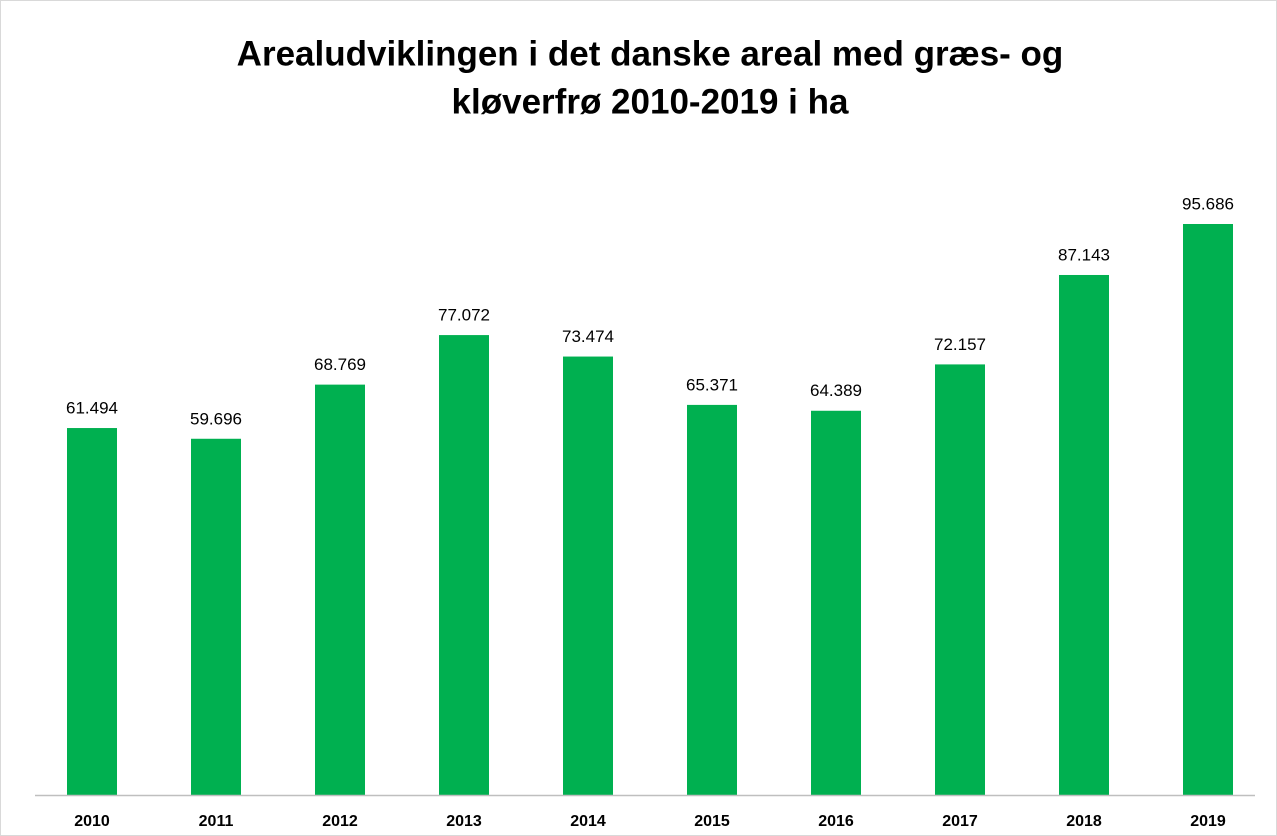  I want to click on x-tick-label: 2016, so click(836, 821).